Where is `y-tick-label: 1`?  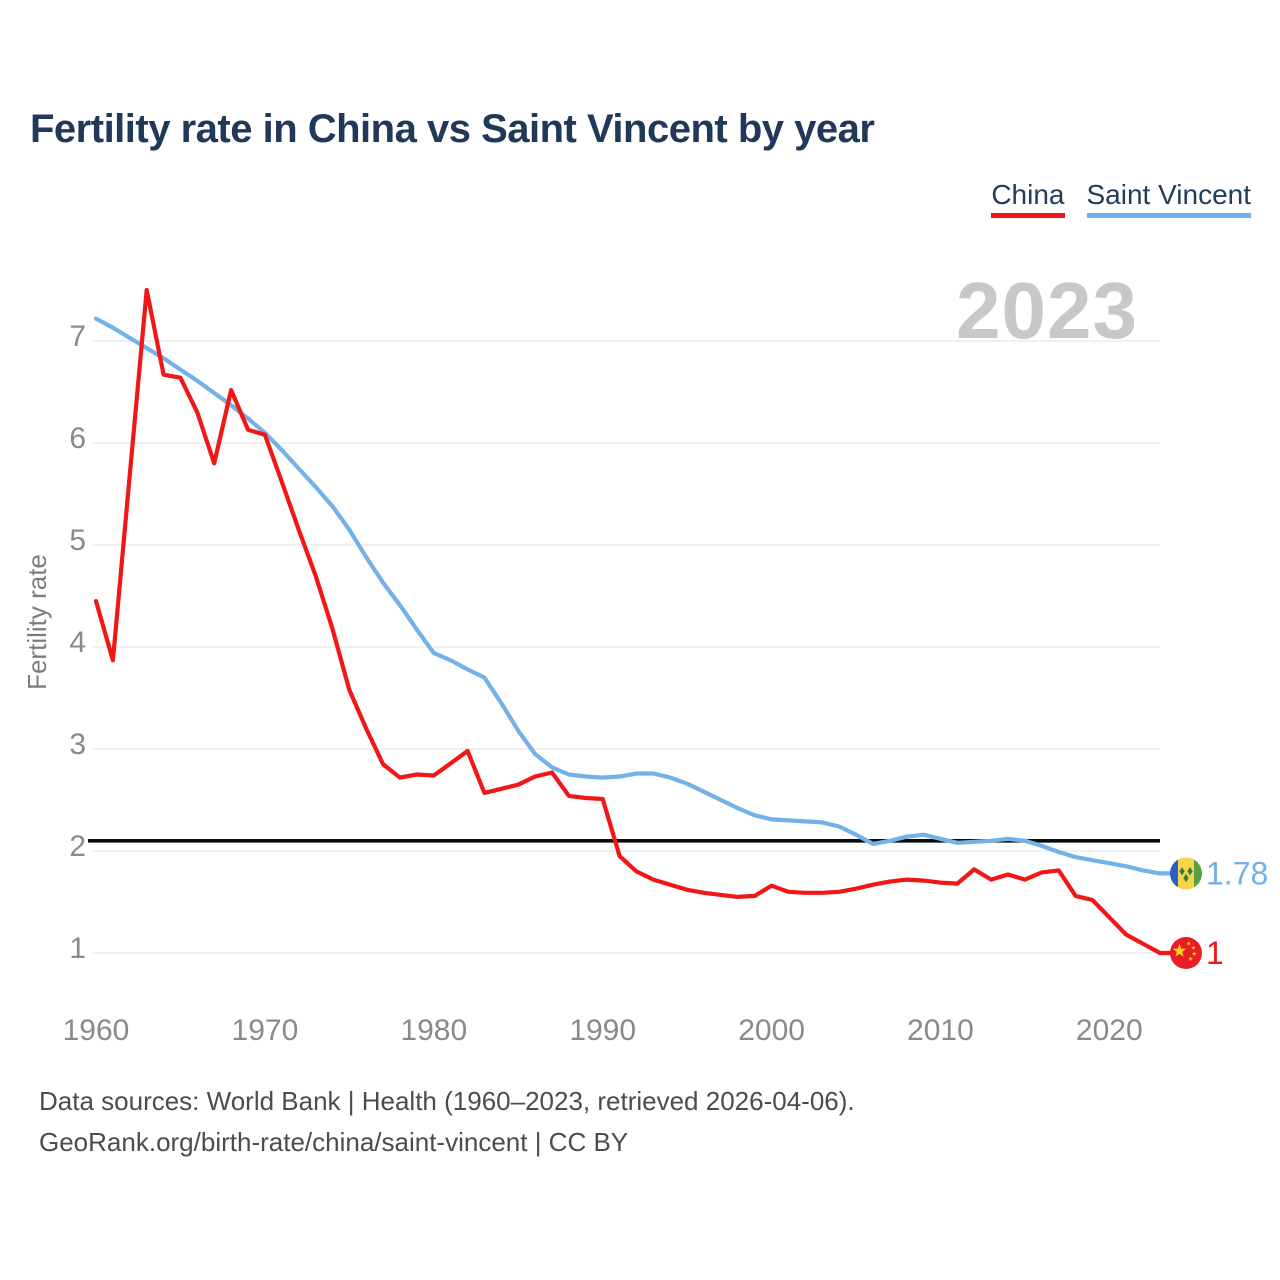 y-tick-label: 1 is located at coordinates (77, 948).